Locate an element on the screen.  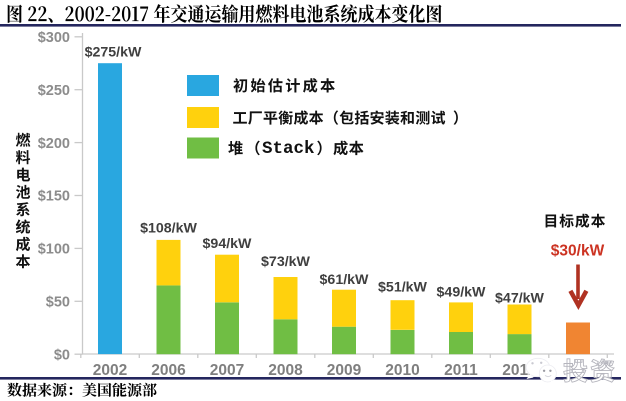
svg-text: $47/kW is located at coordinates (520, 298).